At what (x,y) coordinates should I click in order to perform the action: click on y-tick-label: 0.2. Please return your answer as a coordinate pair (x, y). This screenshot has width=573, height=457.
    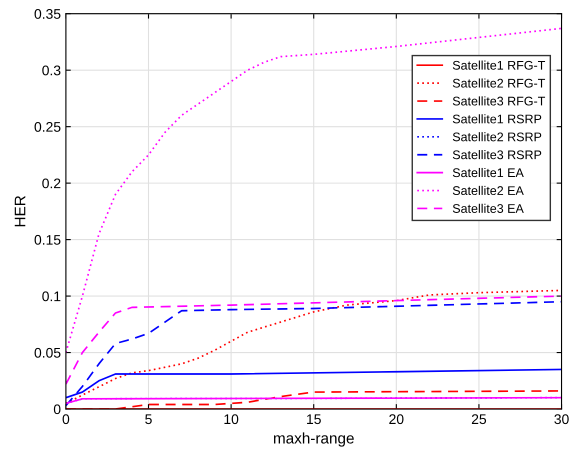
    Looking at the image, I should click on (51, 183).